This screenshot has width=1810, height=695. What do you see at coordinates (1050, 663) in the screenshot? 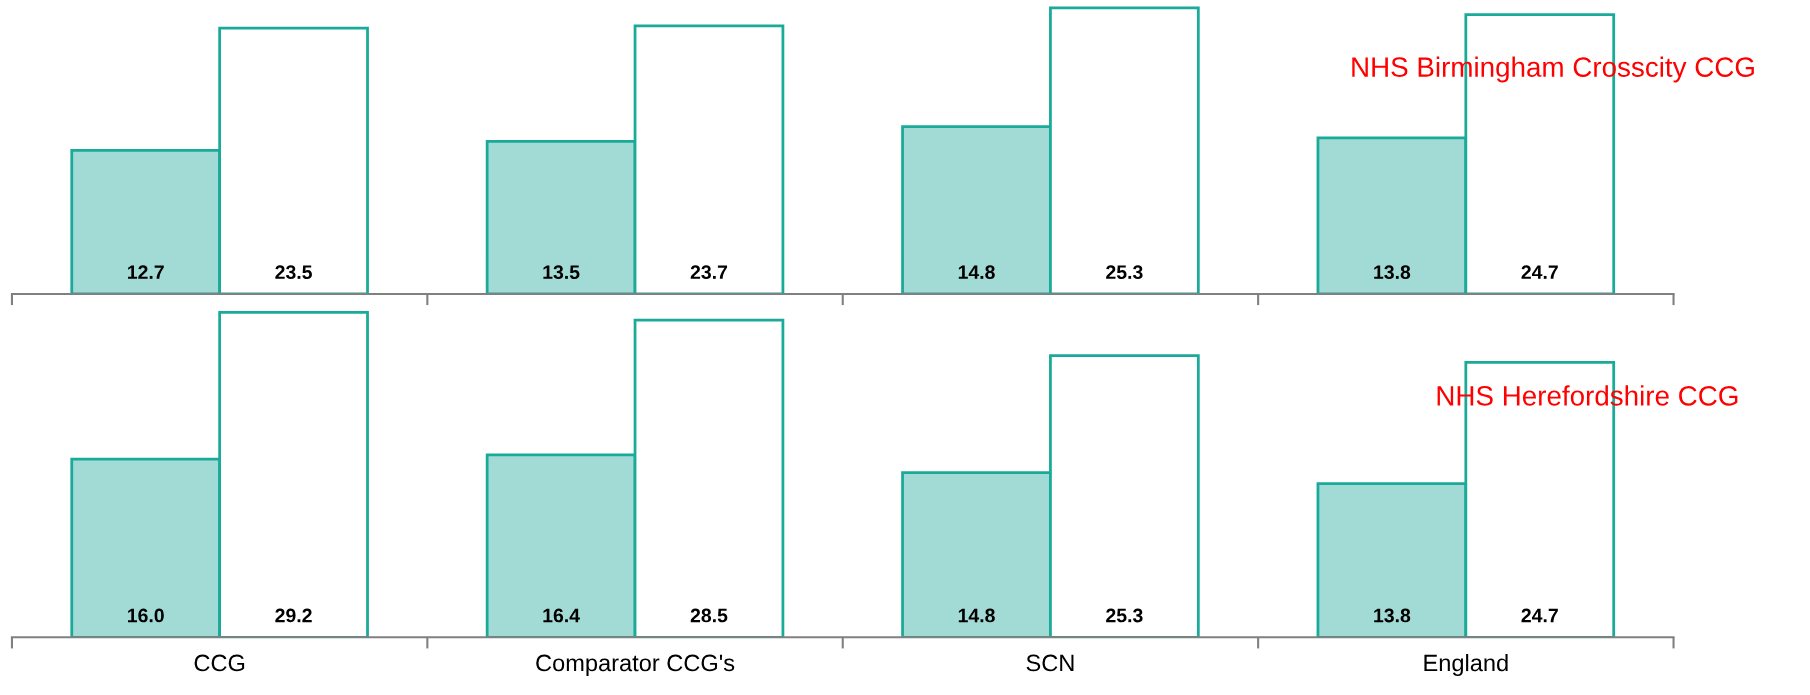
I see `x-tick-label: SCN` at bounding box center [1050, 663].